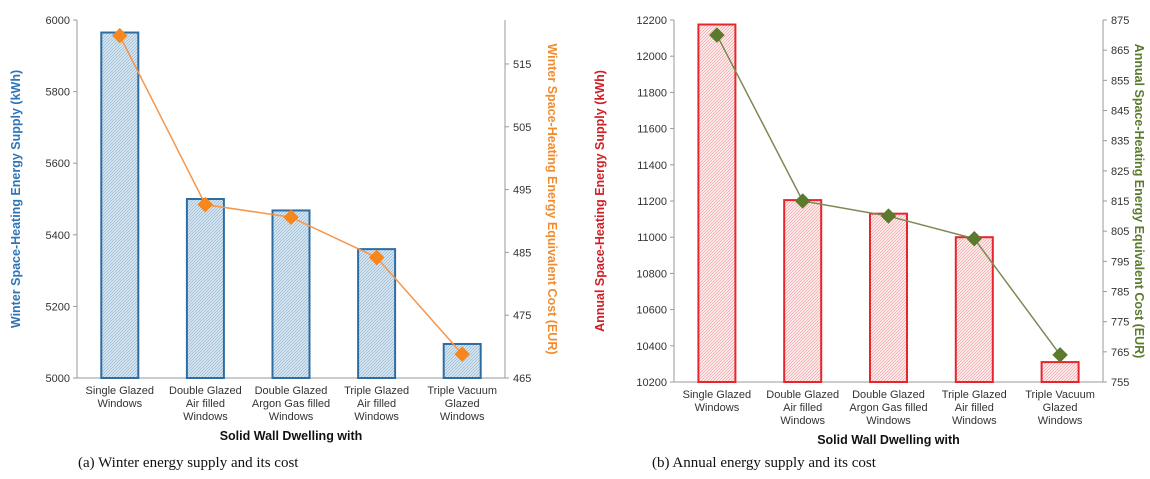 The image size is (1150, 479). I want to click on x-tick-label: Double Glazed Argon Gas filled Windows, so click(888, 408).